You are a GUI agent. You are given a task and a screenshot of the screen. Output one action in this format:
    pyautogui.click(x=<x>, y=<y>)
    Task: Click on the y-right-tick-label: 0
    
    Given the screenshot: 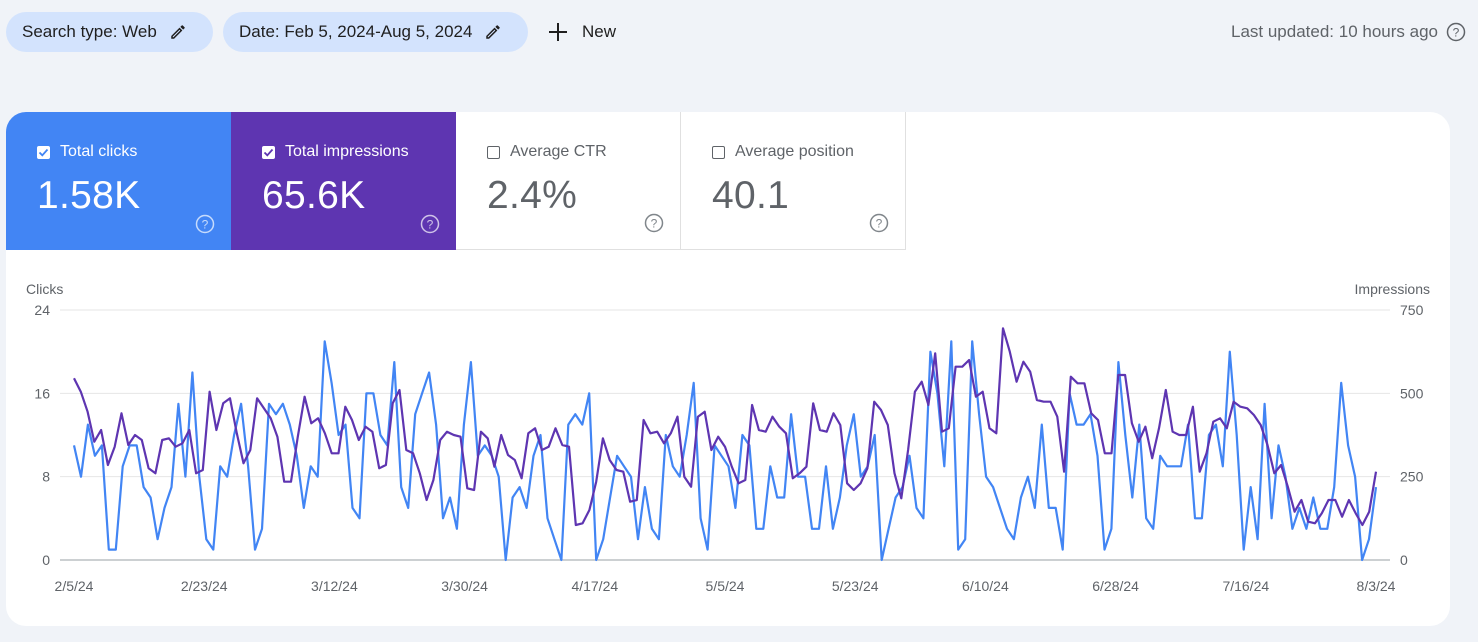 What is the action you would take?
    pyautogui.click(x=1404, y=560)
    